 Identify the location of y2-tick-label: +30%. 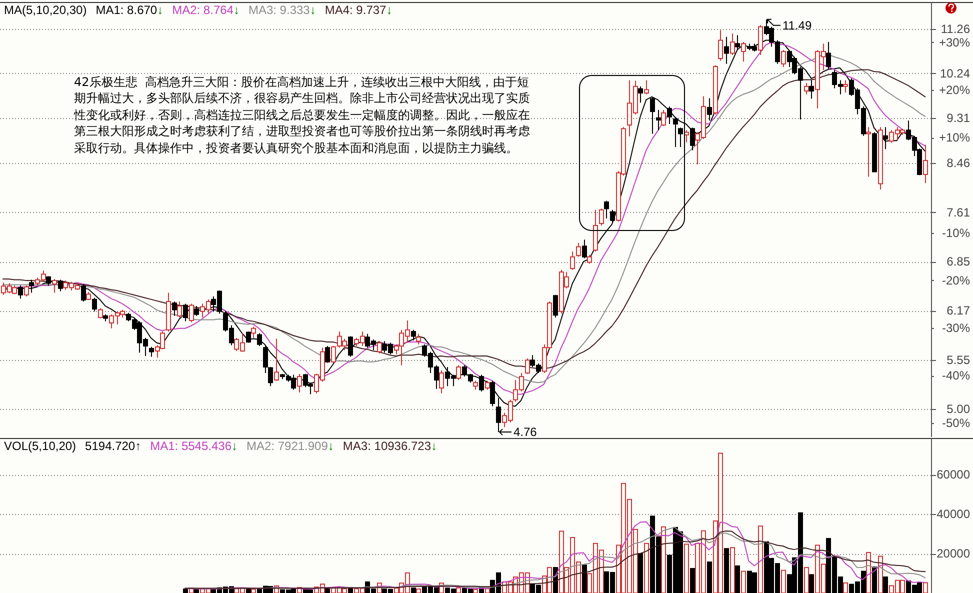
(954, 43).